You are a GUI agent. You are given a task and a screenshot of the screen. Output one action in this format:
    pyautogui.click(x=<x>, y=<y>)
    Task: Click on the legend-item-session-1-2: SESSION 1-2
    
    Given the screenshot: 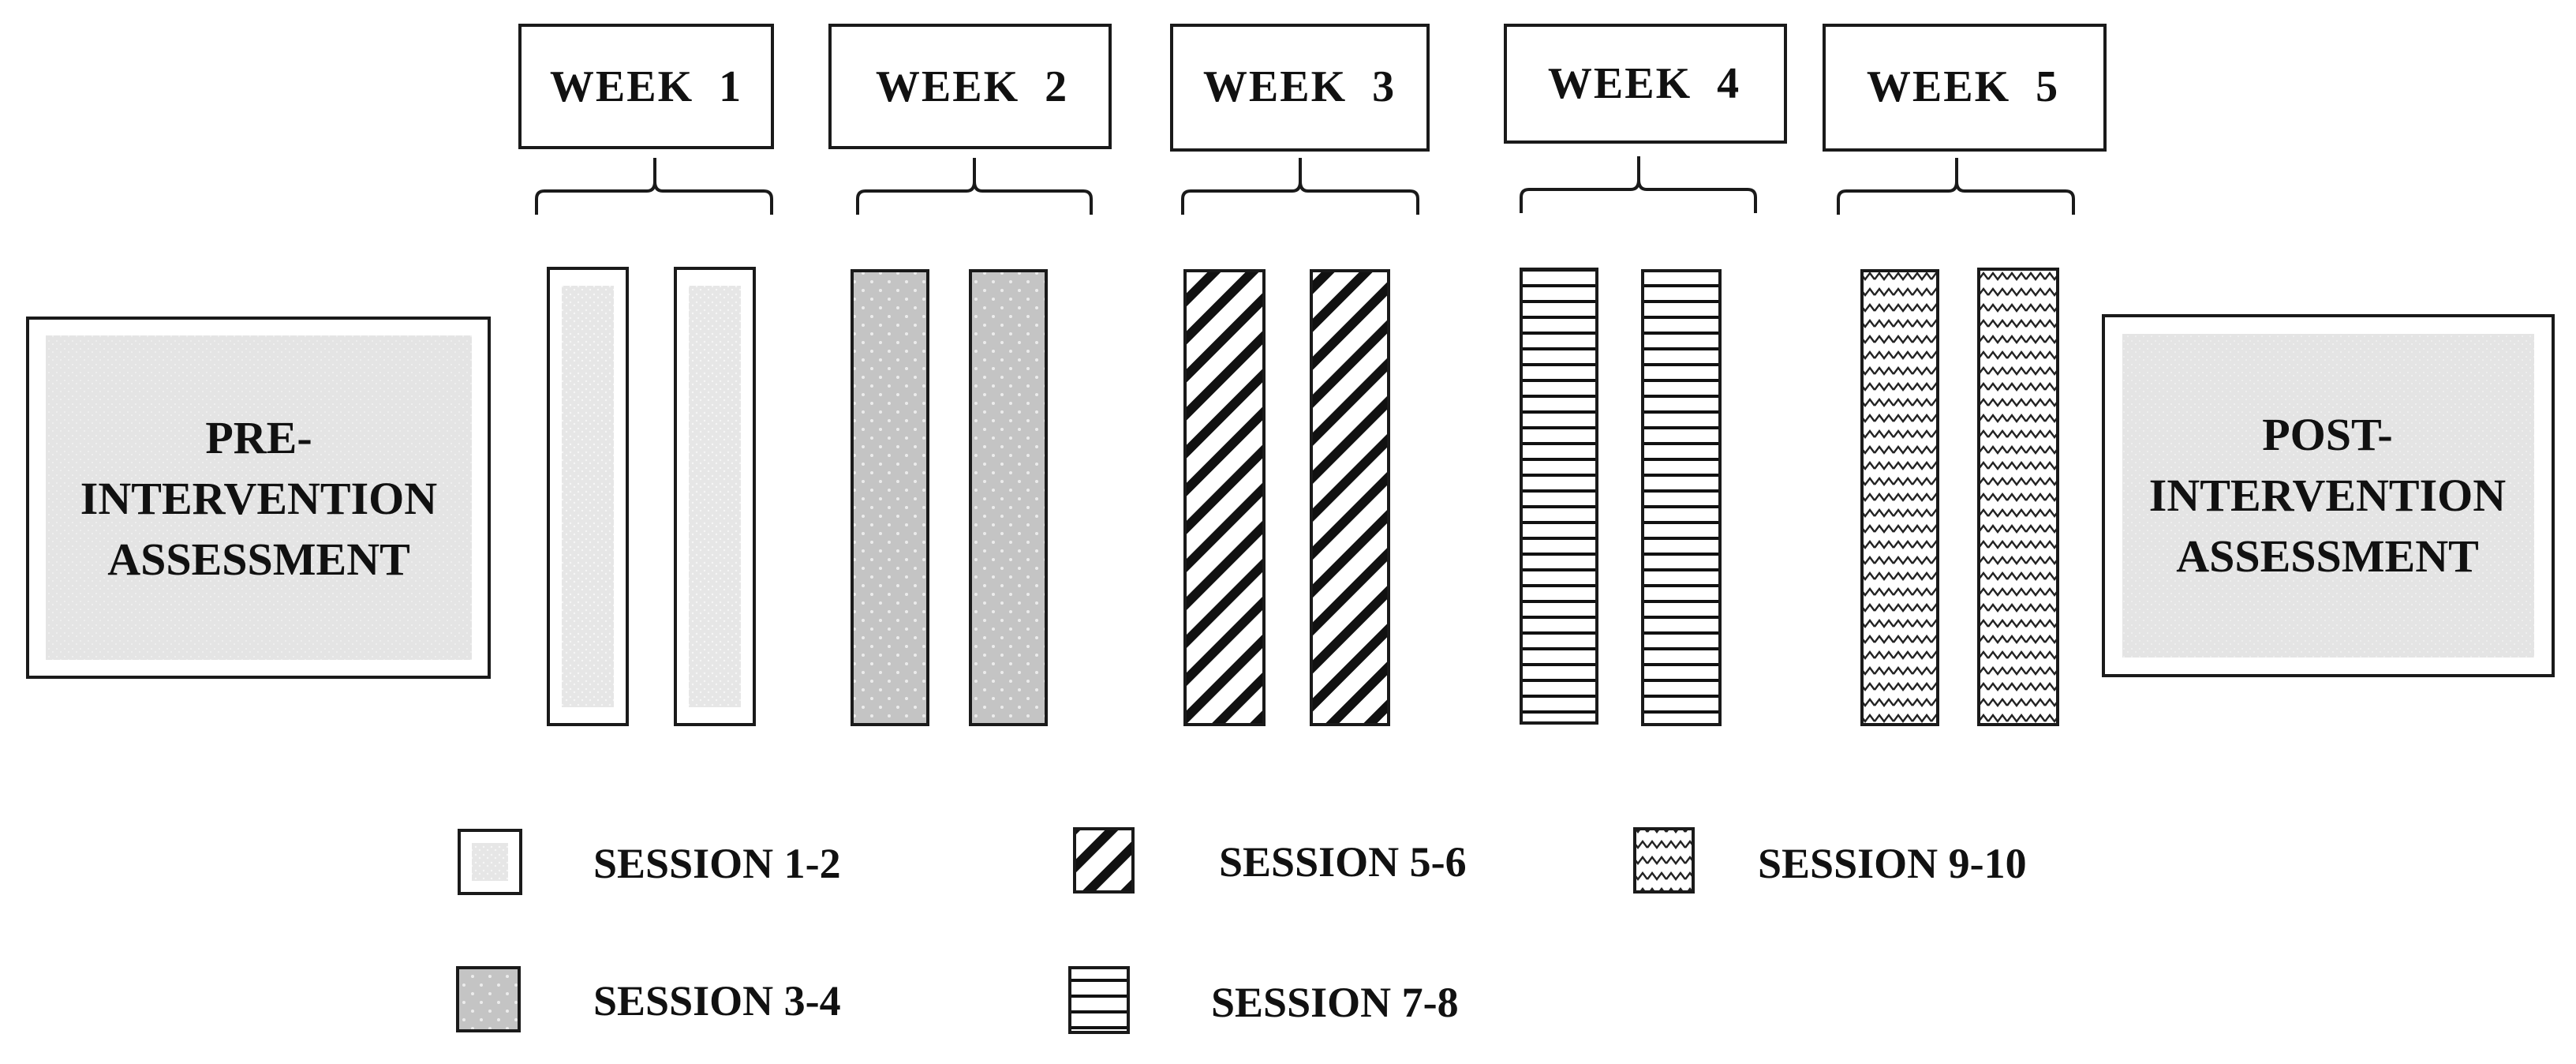 What is the action you would take?
    pyautogui.click(x=649, y=862)
    